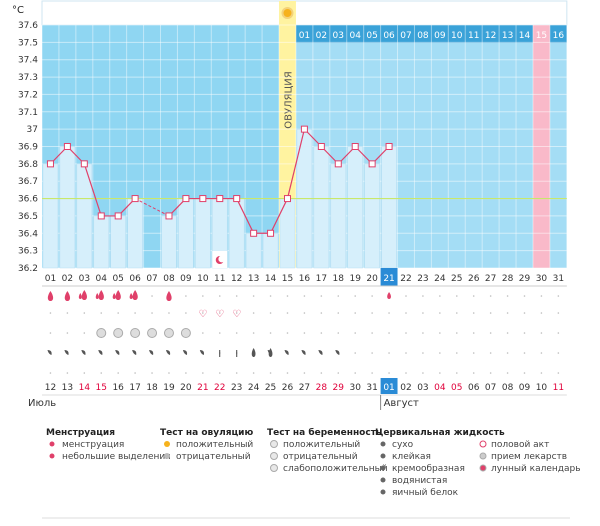  Describe the element at coordinates (295, 164) in the screenshot. I see `temperature-line` at that location.